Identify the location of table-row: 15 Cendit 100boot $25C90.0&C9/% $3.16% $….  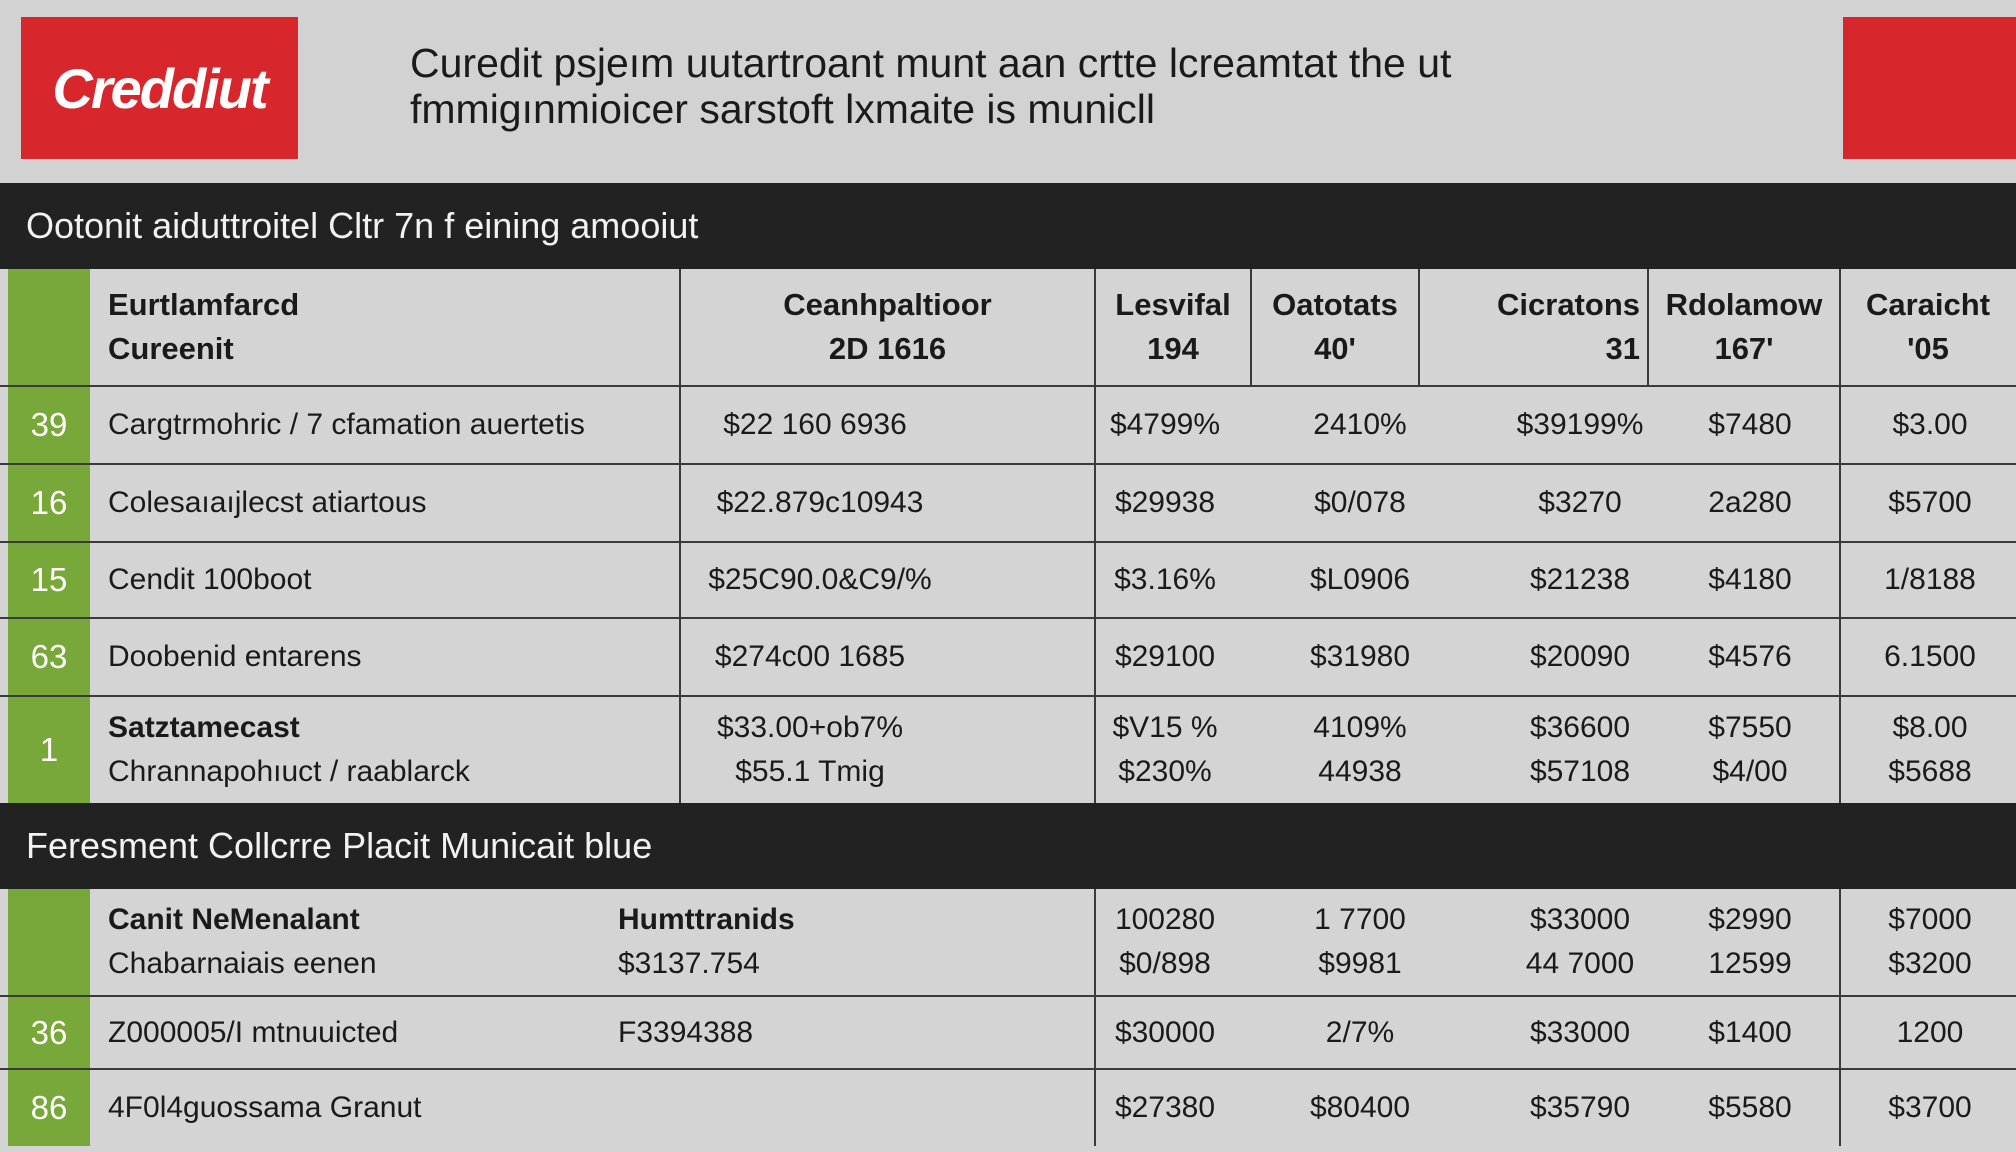
(1008, 581).